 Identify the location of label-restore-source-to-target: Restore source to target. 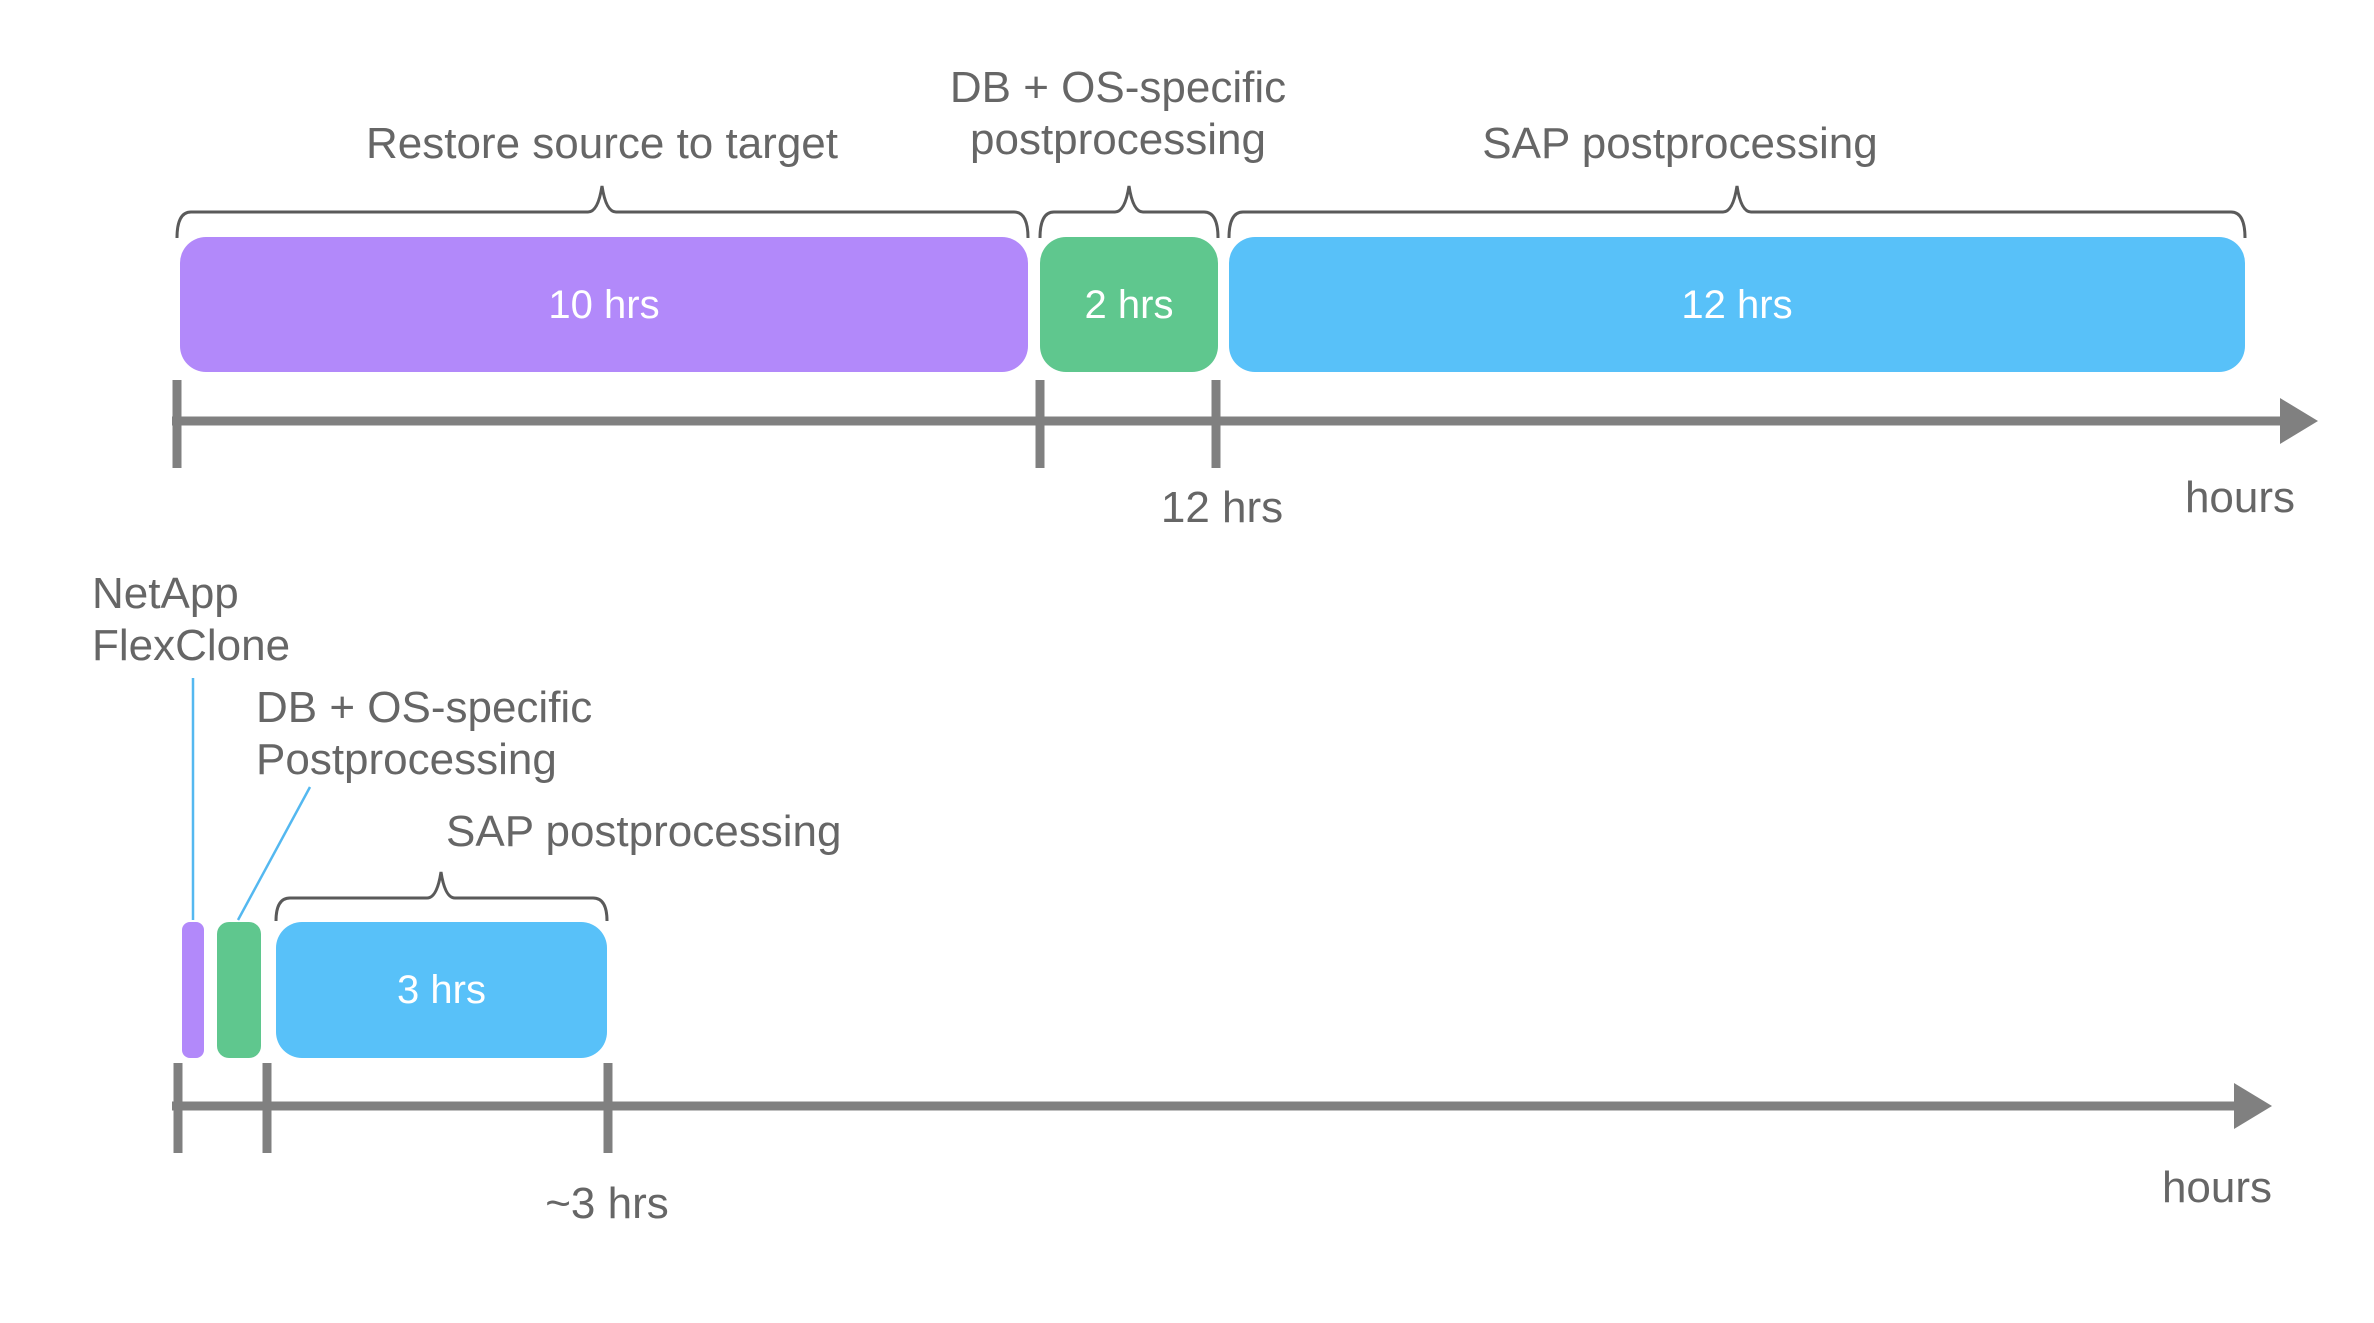
(601, 143).